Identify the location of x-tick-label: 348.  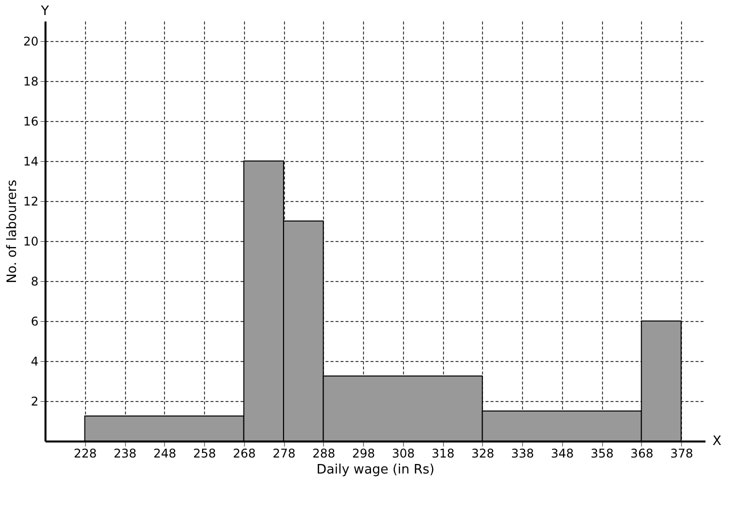
(562, 453).